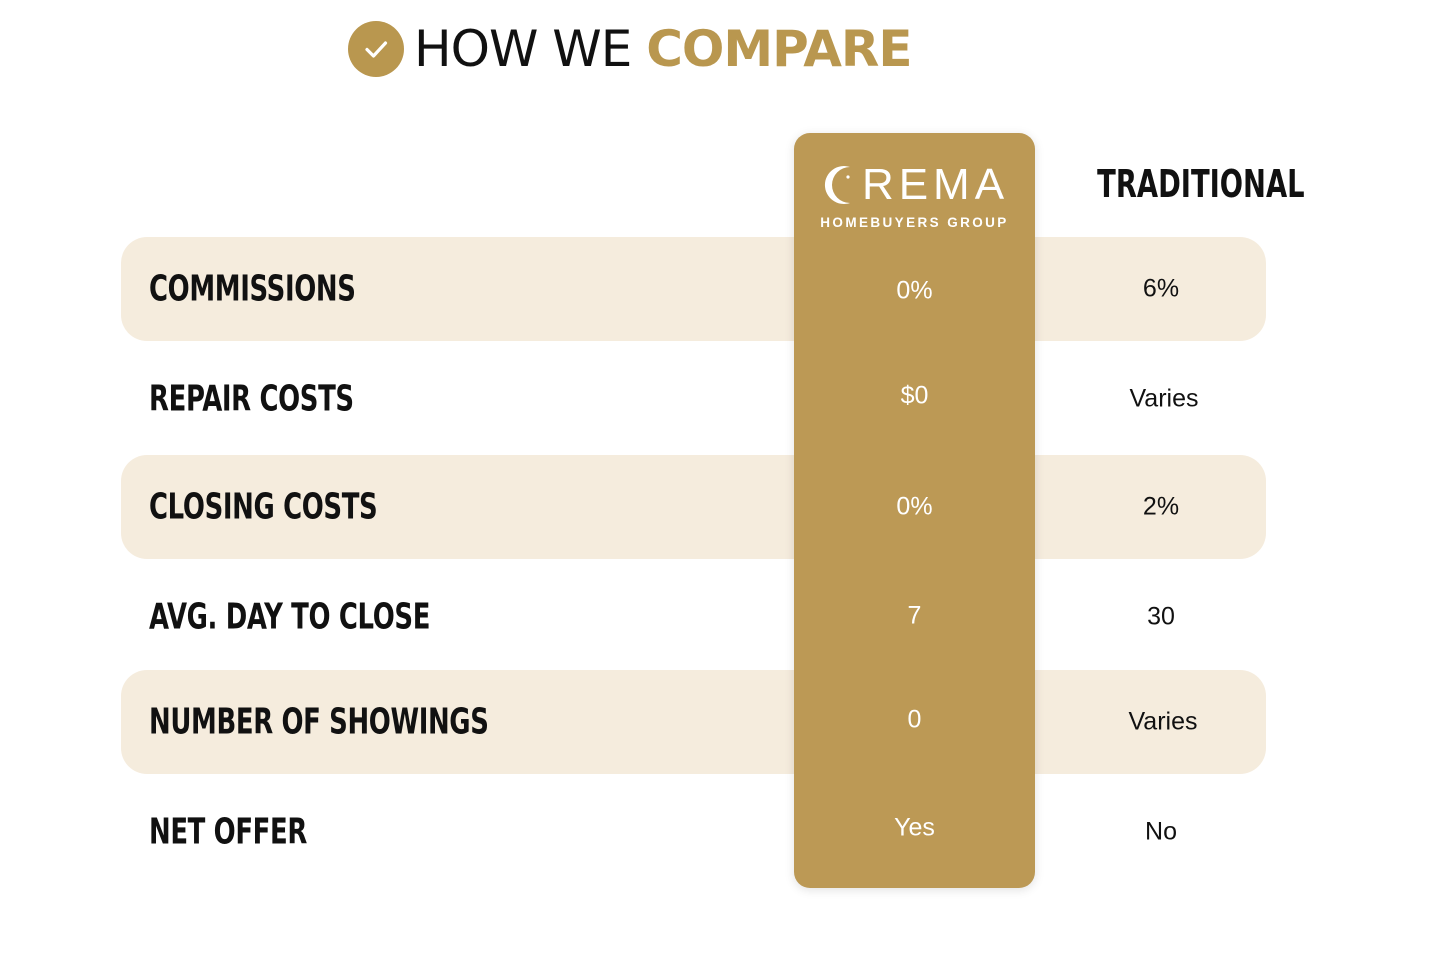 The height and width of the screenshot is (959, 1440). What do you see at coordinates (914, 827) in the screenshot?
I see `crema-value-net-offer: Yes` at bounding box center [914, 827].